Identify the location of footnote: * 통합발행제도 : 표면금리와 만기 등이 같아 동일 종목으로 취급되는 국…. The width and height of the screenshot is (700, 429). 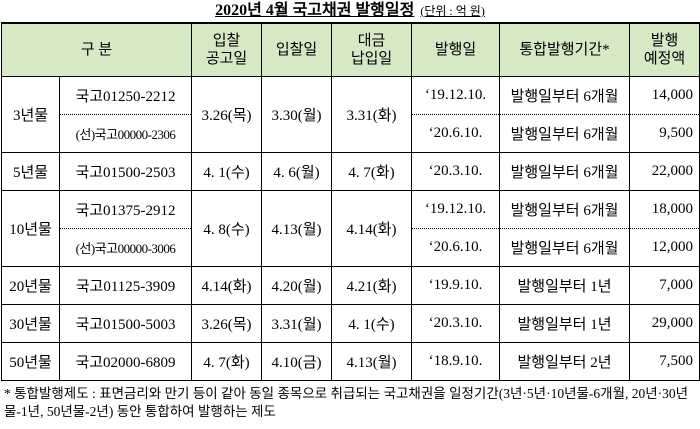
(346, 402).